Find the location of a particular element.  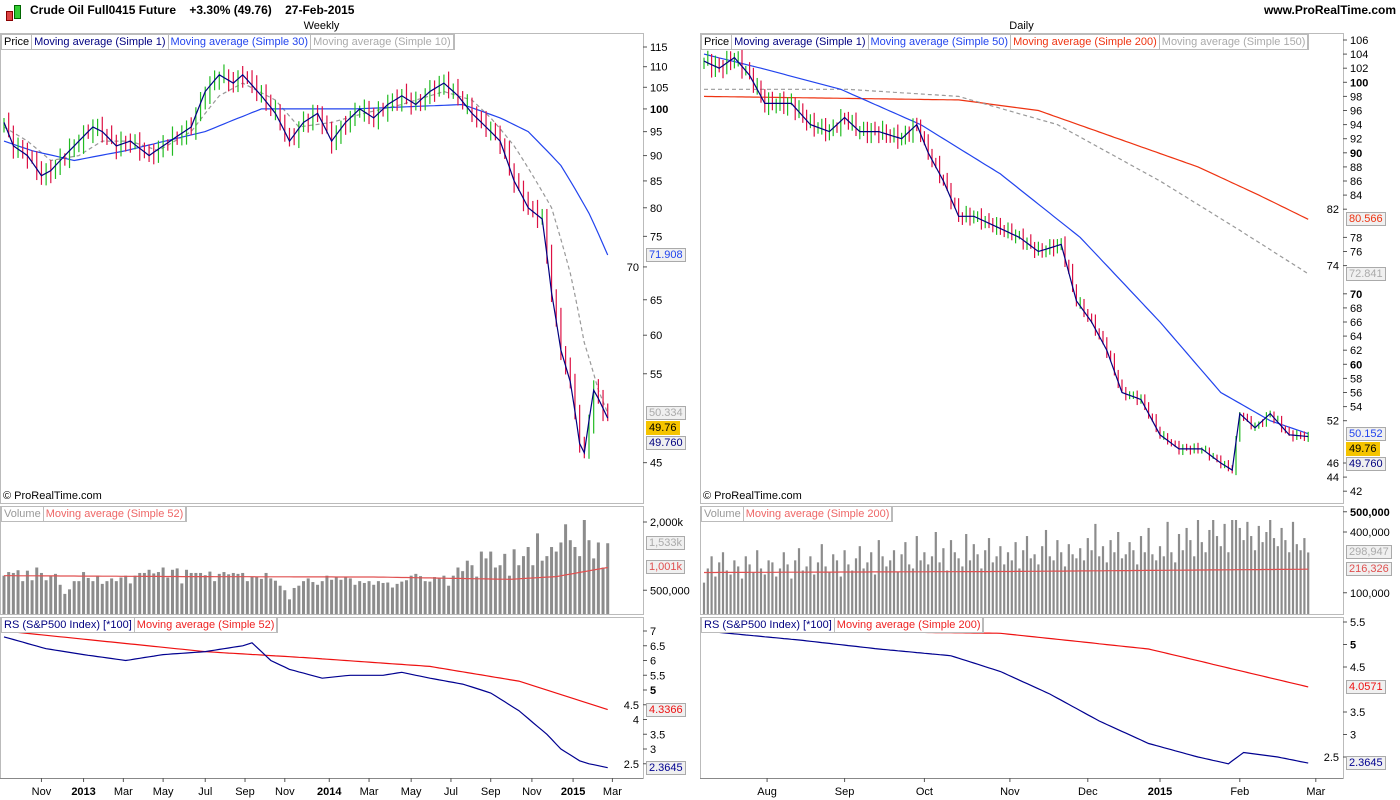

legend-volume-ma: Moving average (Simple 200) is located at coordinates (818, 514).